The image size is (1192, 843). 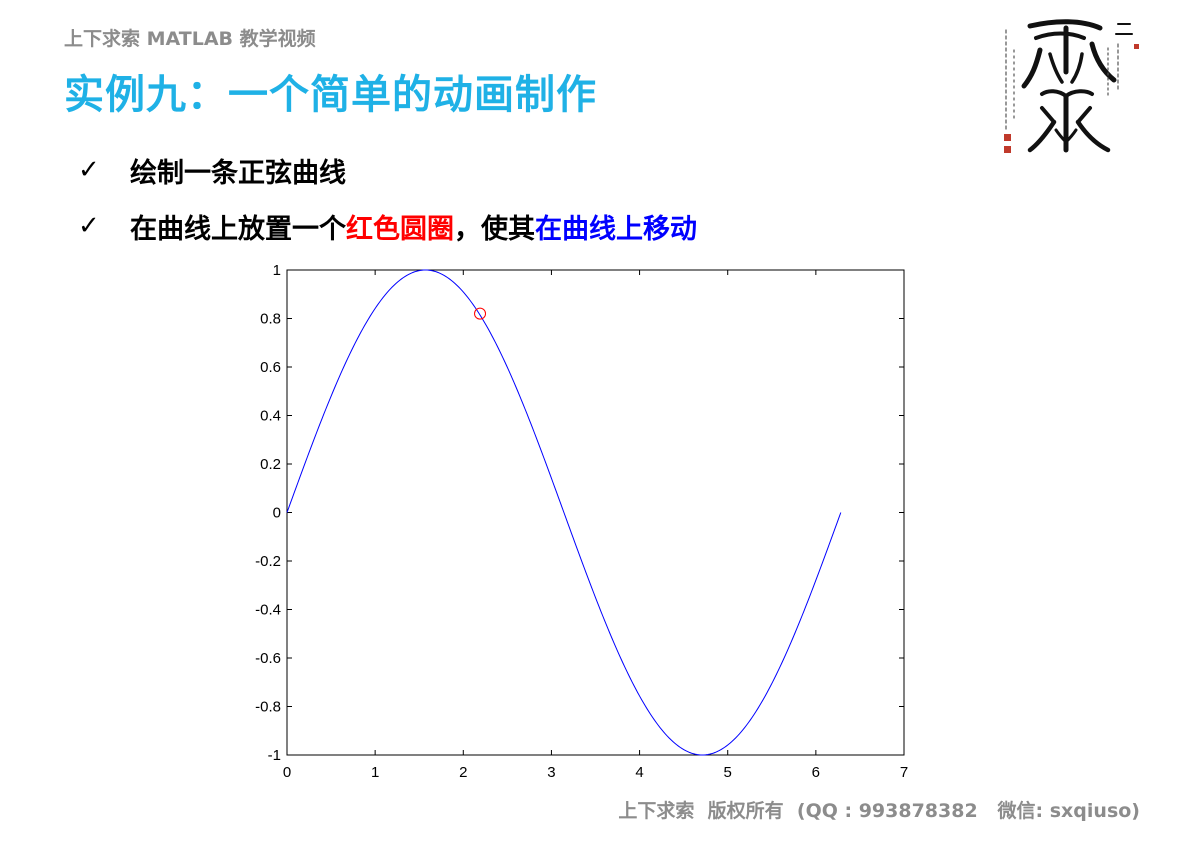 I want to click on y-tick-label: 0, so click(x=277, y=513).